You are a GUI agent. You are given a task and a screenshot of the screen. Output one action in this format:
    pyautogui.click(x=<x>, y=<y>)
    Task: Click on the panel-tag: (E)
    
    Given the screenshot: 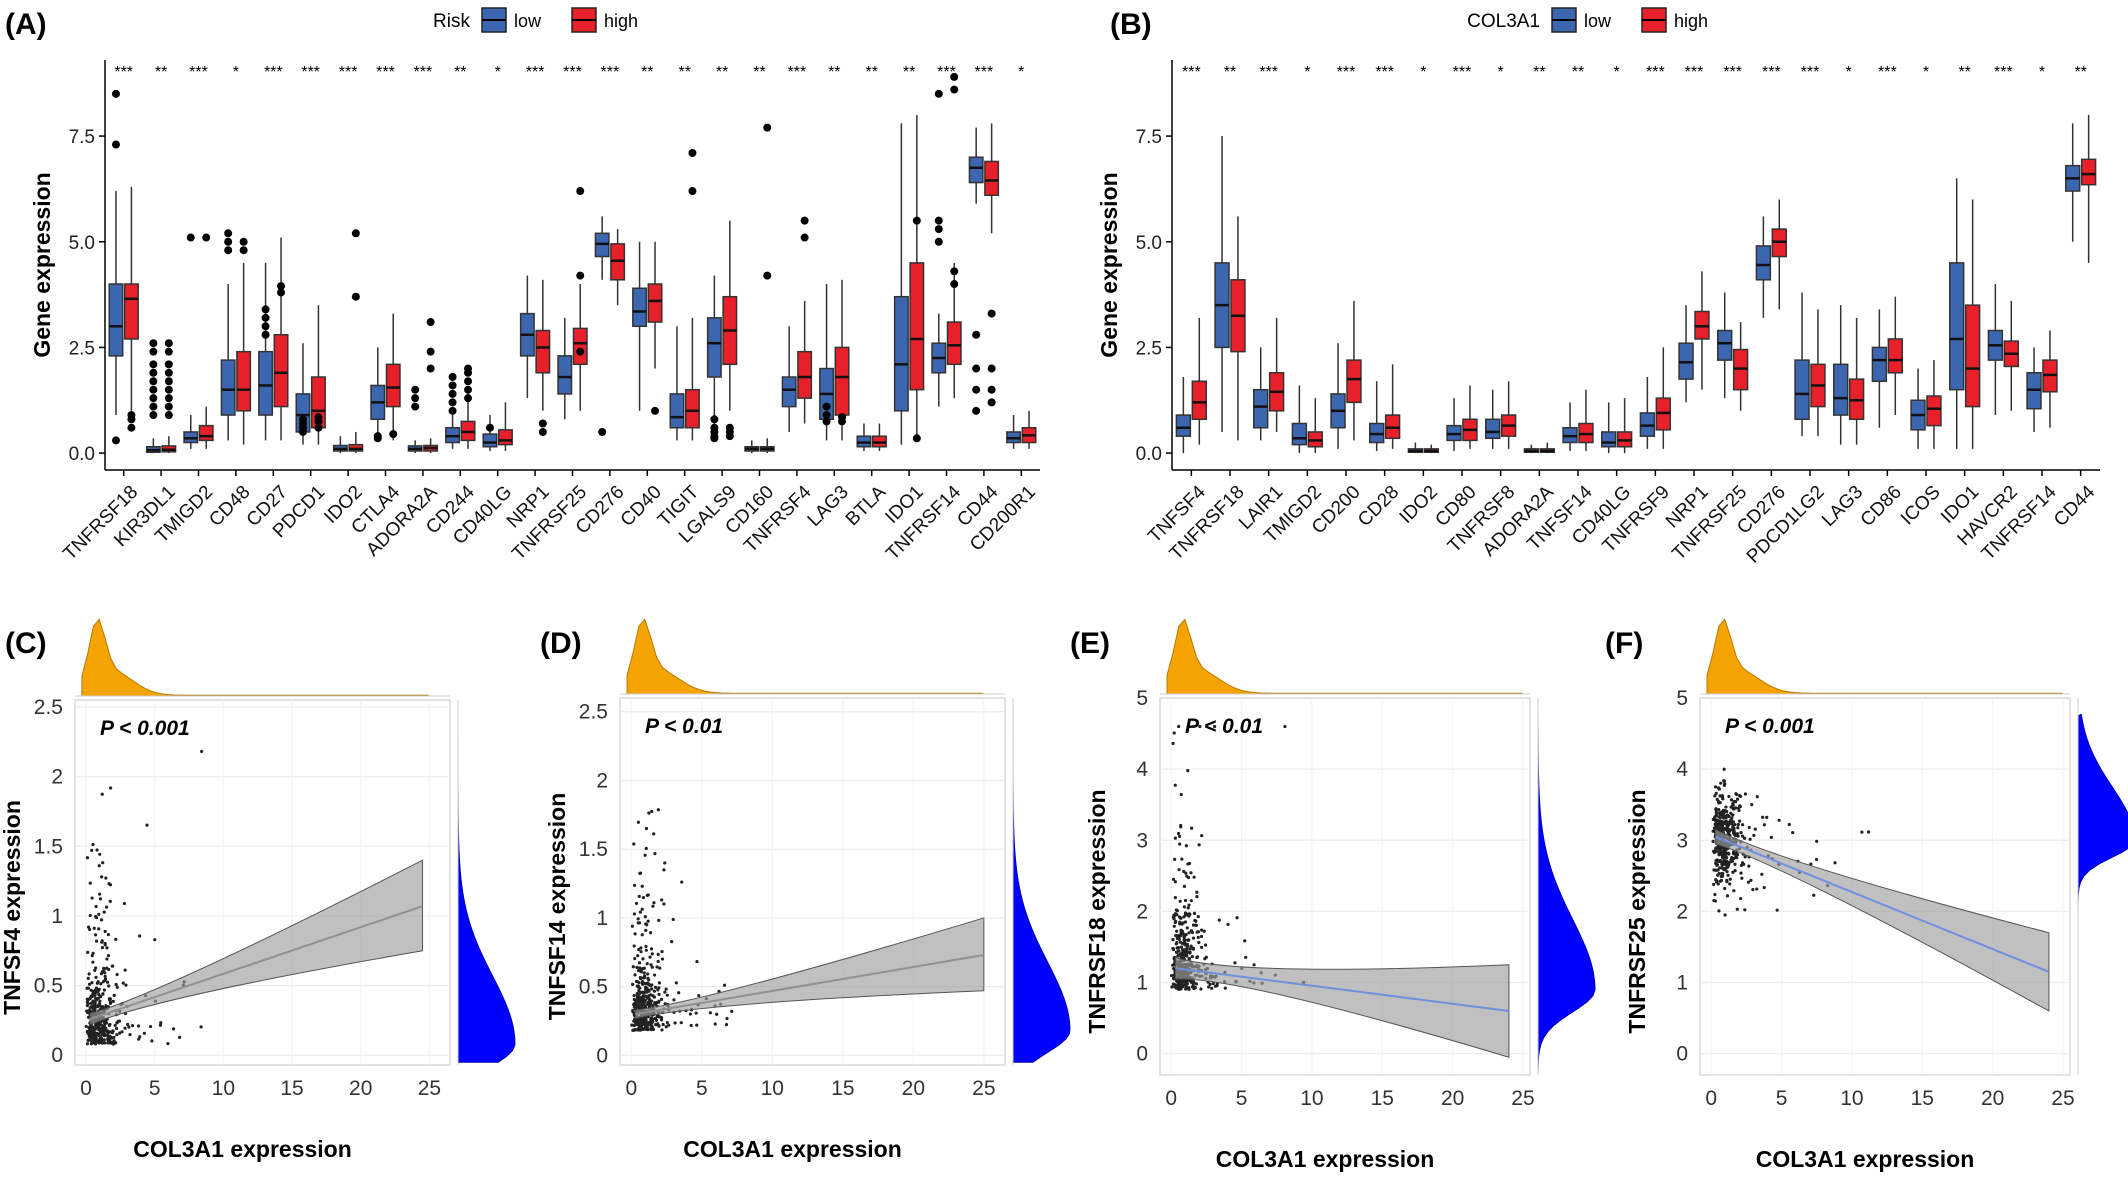 What is the action you would take?
    pyautogui.click(x=1090, y=643)
    